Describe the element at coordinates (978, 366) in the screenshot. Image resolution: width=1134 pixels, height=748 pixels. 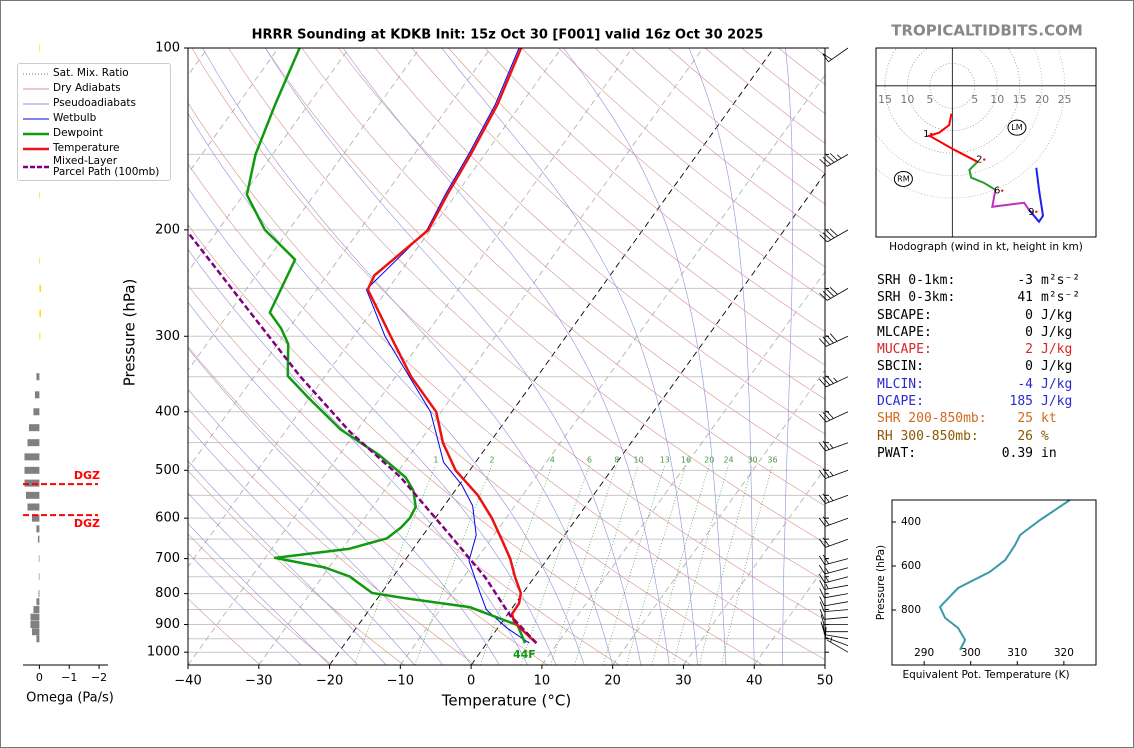
I see `index-row: SBCIN: 0 J/kg` at that location.